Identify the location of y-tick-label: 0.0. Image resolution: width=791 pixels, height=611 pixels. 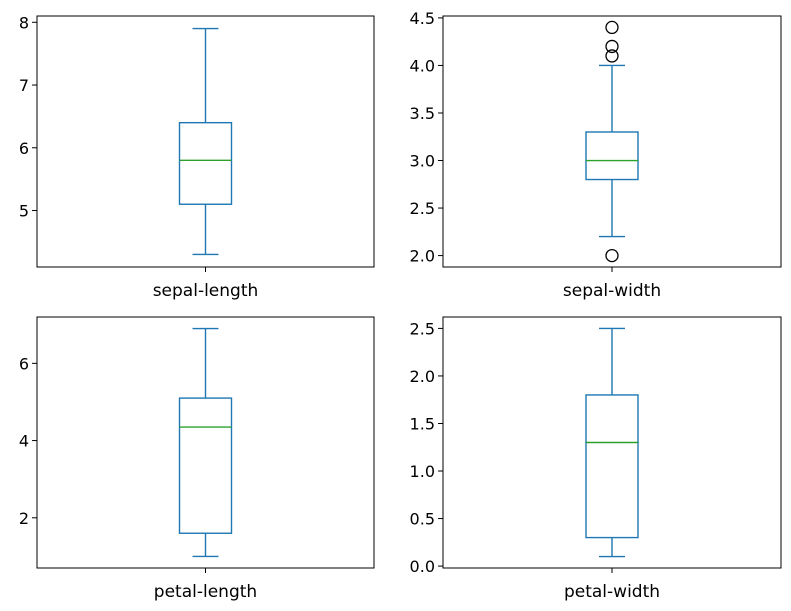
(422, 566).